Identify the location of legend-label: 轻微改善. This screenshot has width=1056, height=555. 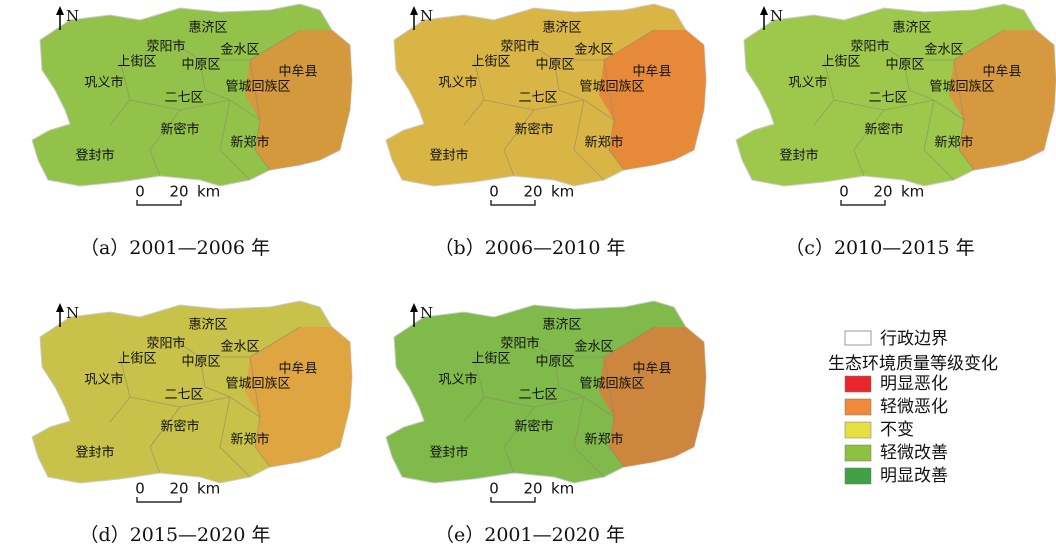
(914, 453).